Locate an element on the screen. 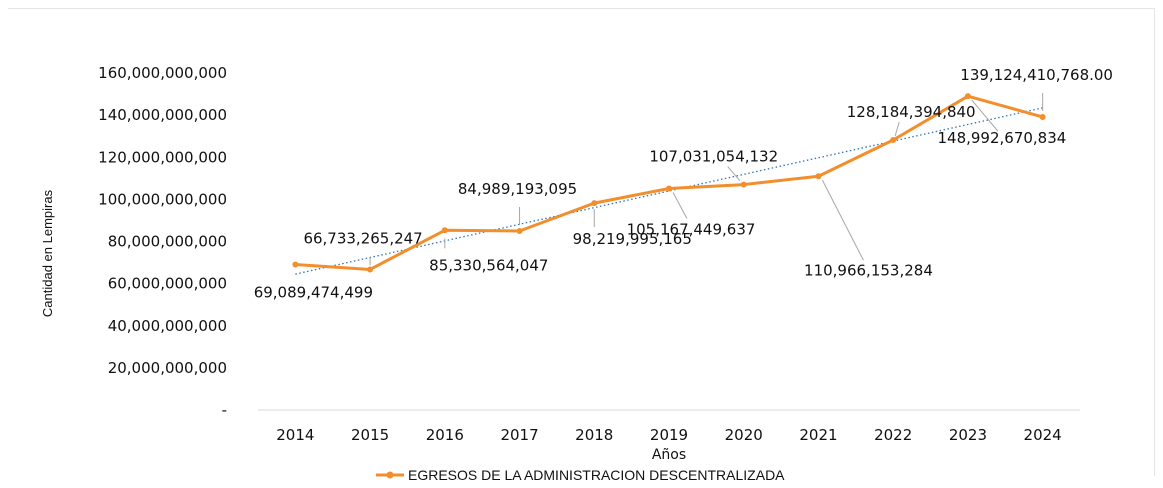 The height and width of the screenshot is (488, 1163). y-tick-label: 80,000,000,000 is located at coordinates (167, 242).